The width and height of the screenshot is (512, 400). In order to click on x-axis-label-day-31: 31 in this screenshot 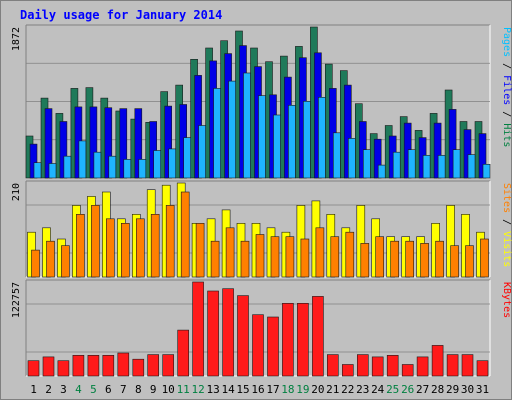, I will do `click(482, 389)`.